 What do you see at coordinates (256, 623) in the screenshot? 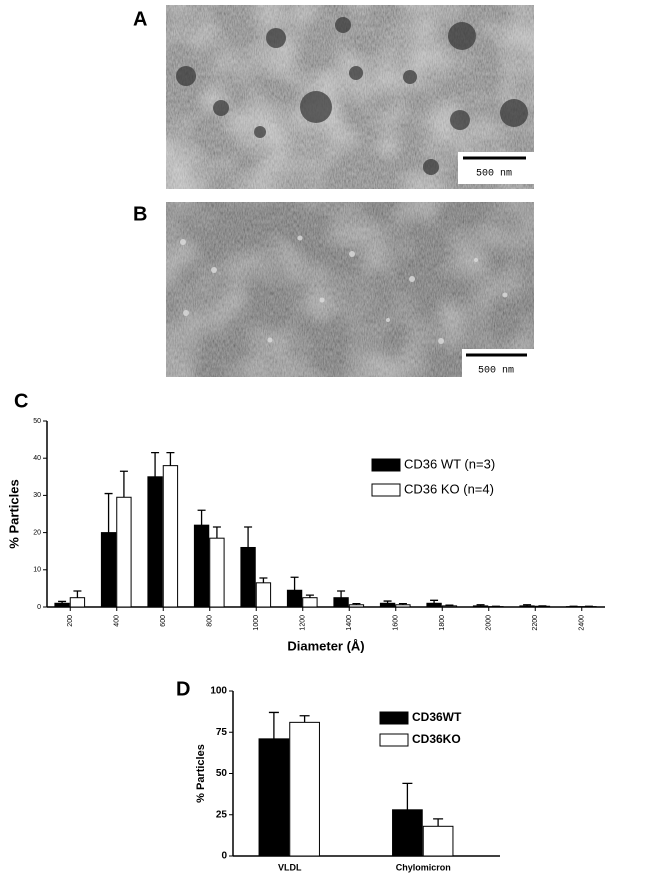
I see `x-tick-label: 1000` at bounding box center [256, 623].